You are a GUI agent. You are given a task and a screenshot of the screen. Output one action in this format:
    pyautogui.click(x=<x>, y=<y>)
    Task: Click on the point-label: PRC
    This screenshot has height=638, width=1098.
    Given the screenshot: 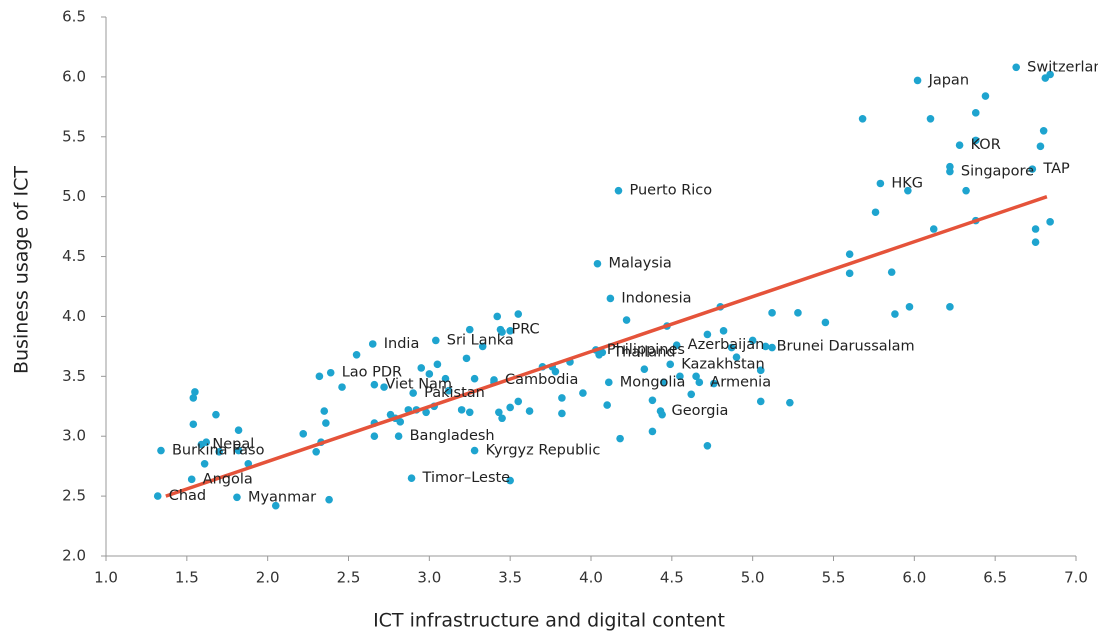 What is the action you would take?
    pyautogui.click(x=525, y=330)
    